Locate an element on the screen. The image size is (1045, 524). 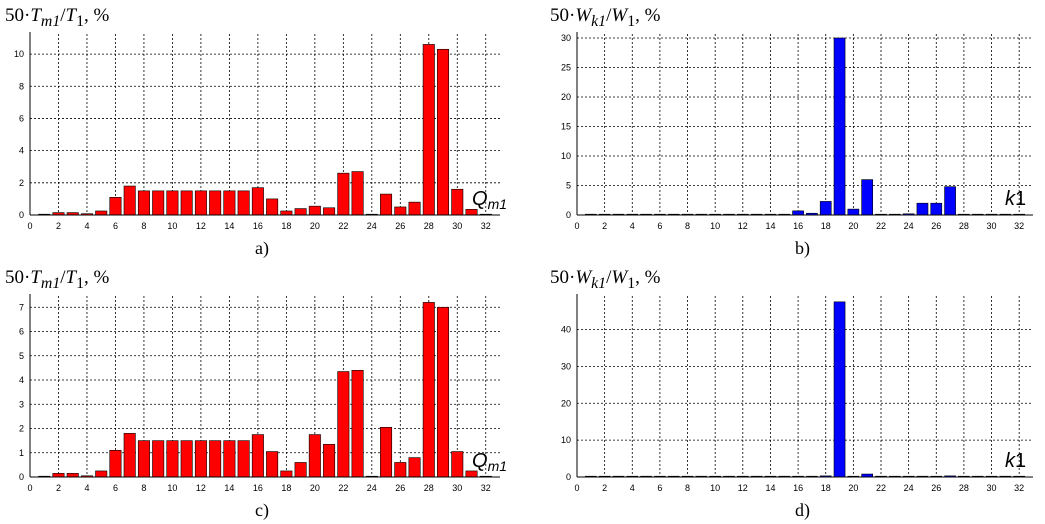
panel-caption: d) is located at coordinates (802, 510).